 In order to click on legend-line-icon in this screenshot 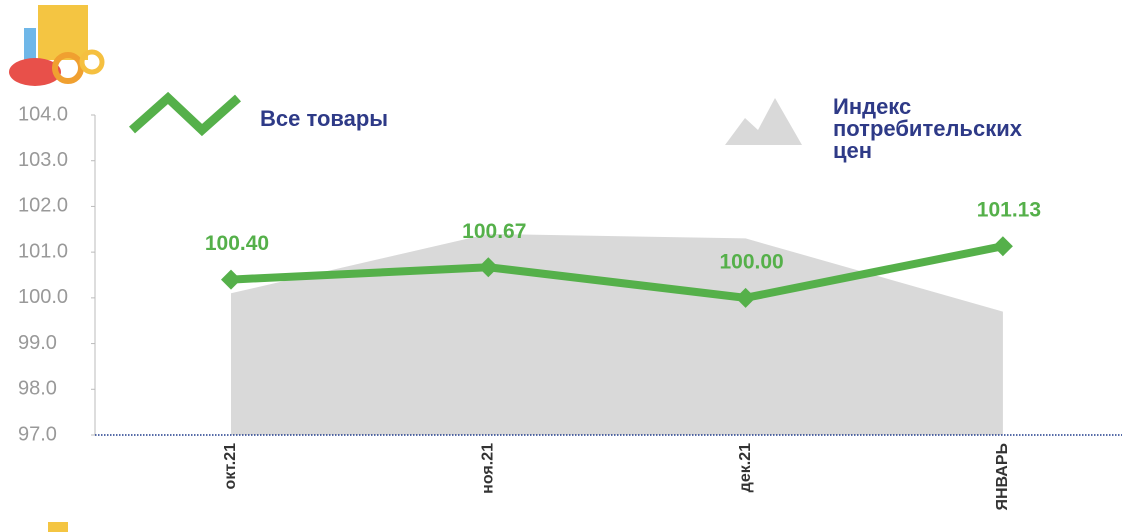, I will do `click(185, 114)`.